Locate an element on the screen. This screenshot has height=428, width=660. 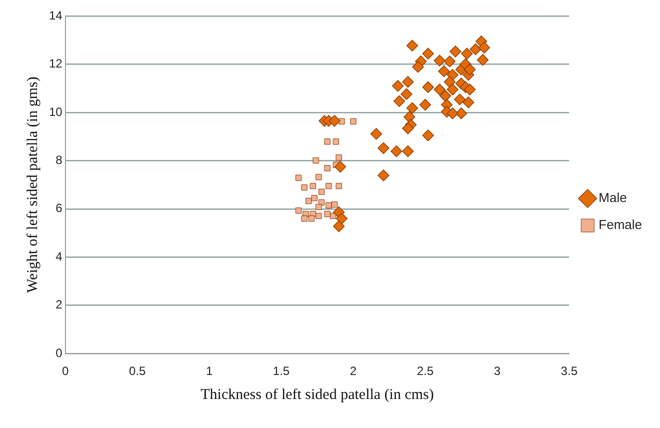
y-tick-label: 0 is located at coordinates (59, 353).